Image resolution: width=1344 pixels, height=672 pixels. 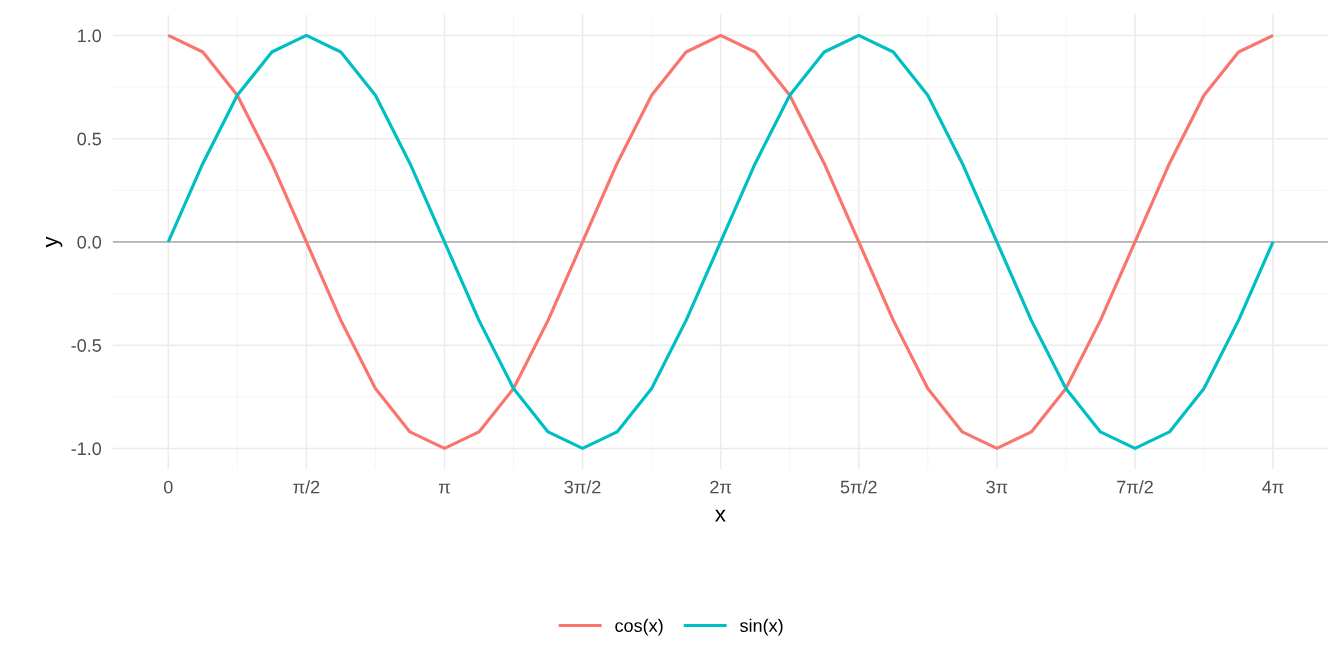 What do you see at coordinates (444, 488) in the screenshot?
I see `x-tick-label: π` at bounding box center [444, 488].